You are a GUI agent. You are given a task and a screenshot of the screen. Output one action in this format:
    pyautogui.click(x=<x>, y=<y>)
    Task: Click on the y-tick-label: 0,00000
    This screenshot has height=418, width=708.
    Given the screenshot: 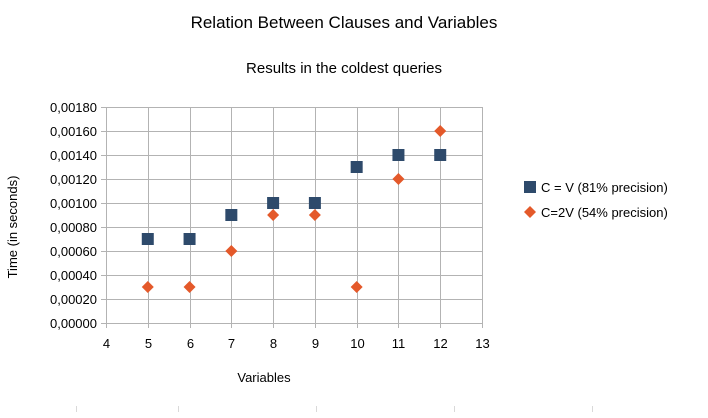 What is the action you would take?
    pyautogui.click(x=73, y=323)
    